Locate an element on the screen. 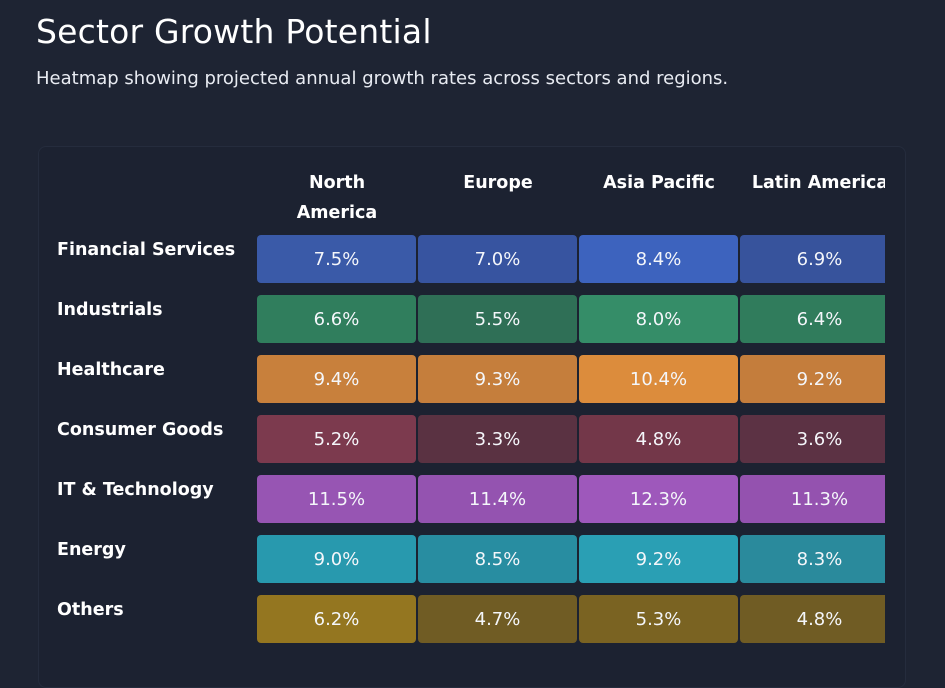  heatmap-cell: 6.6% is located at coordinates (336, 319).